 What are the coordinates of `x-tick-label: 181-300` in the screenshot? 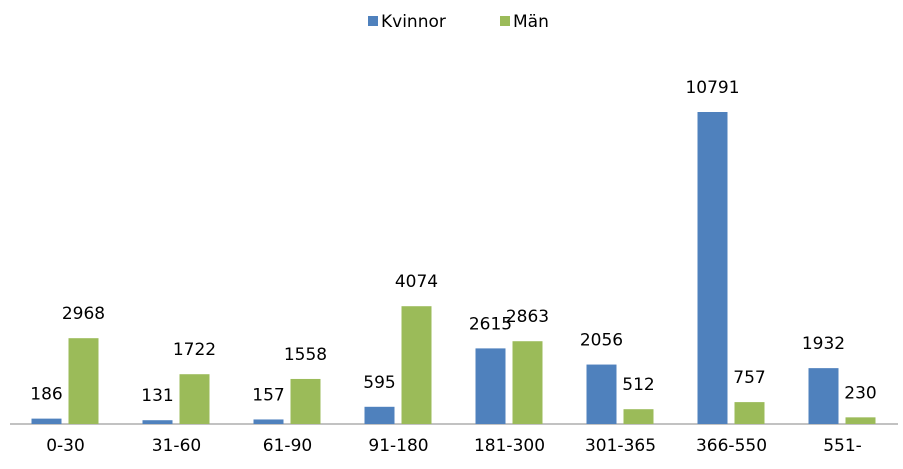 It's located at (509, 446).